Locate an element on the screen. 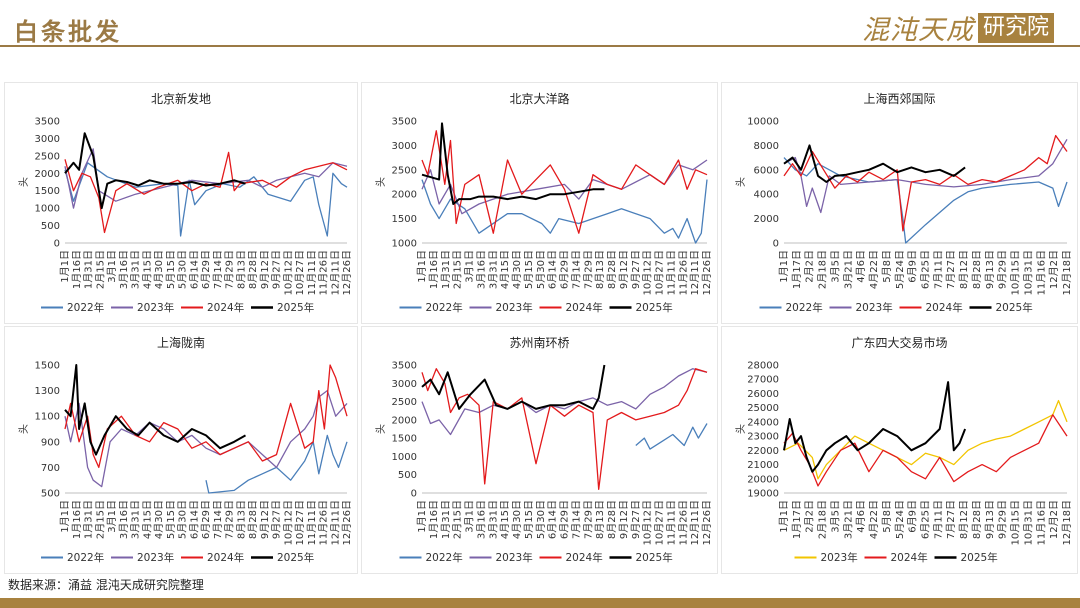 The width and height of the screenshot is (1080, 608). x-tick-label: 9月13日 is located at coordinates (990, 519).